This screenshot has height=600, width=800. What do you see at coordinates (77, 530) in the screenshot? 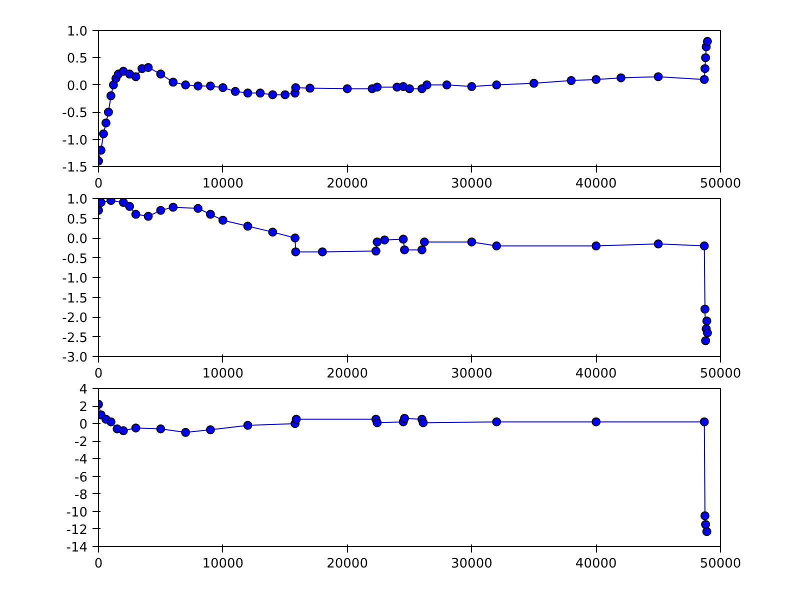
I see `y-tick-label: -12` at bounding box center [77, 530].